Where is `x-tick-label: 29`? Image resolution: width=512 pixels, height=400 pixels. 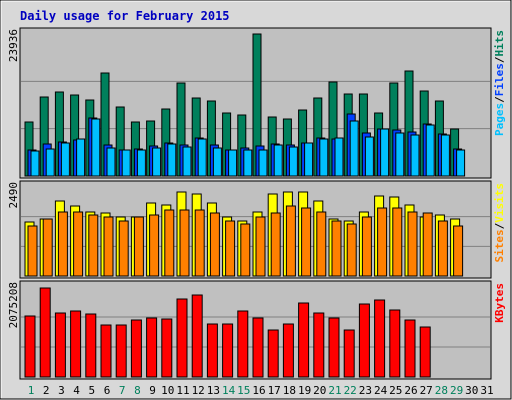
x-tick-label: 29 is located at coordinates (456, 390).